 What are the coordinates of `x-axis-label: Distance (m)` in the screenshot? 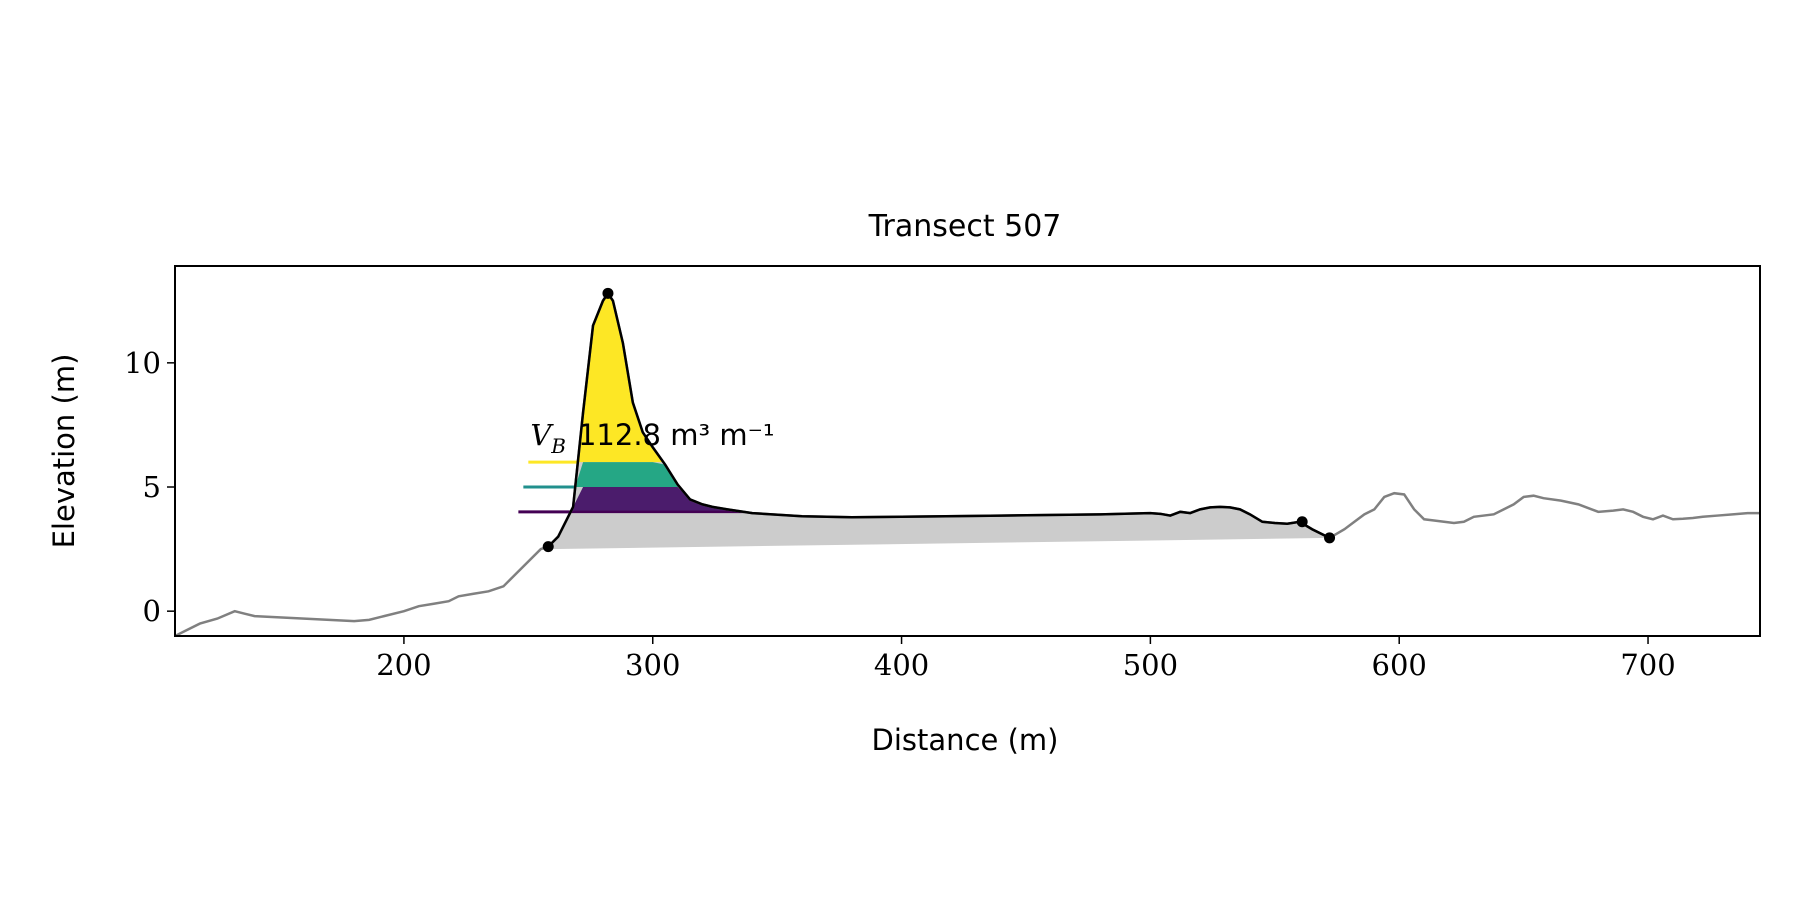 It's located at (965, 740).